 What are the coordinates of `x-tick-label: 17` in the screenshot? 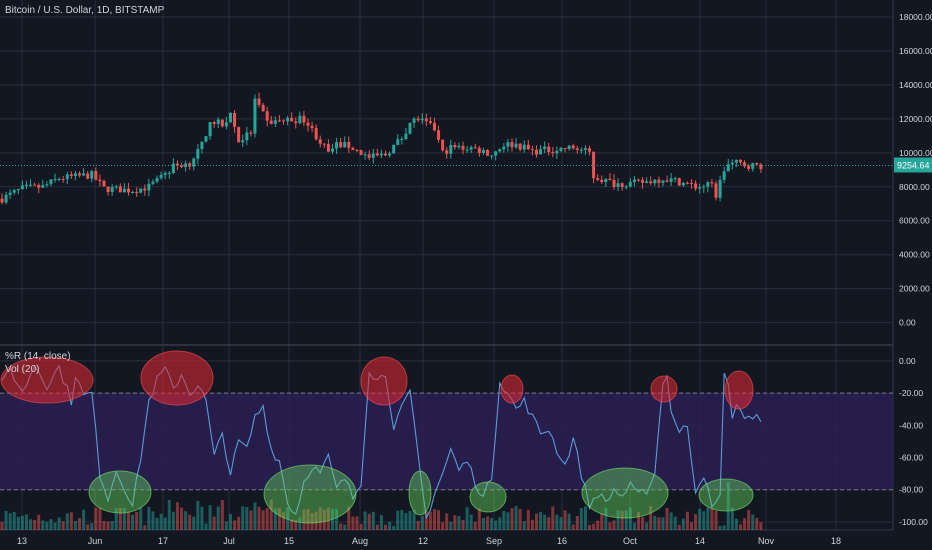 It's located at (163, 541).